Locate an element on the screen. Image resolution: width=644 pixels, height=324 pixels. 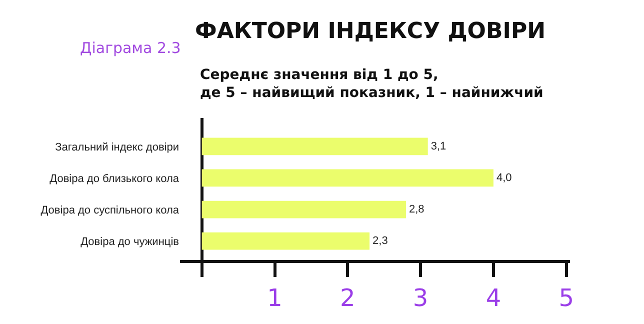
x-tick-label: 3 is located at coordinates (420, 298).